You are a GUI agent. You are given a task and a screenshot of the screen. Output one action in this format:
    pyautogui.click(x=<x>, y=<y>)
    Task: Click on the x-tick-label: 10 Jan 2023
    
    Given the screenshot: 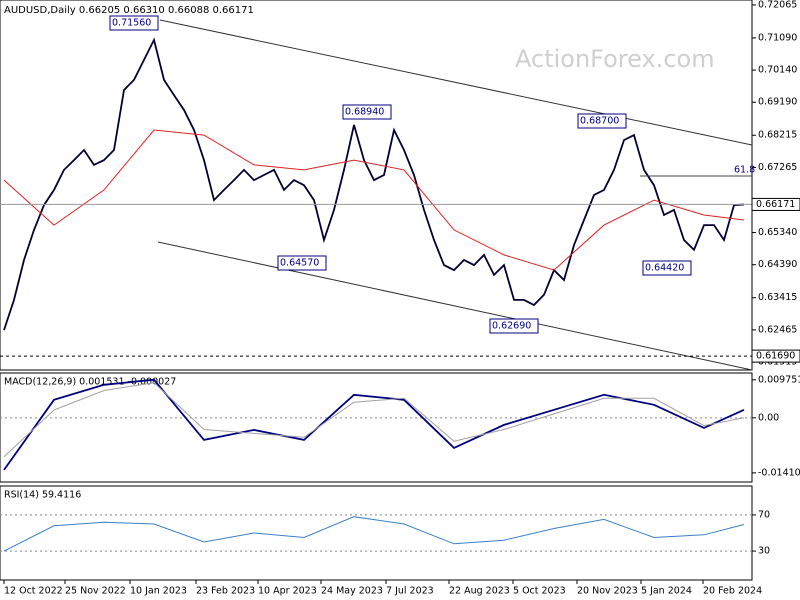 What is the action you would take?
    pyautogui.click(x=158, y=591)
    